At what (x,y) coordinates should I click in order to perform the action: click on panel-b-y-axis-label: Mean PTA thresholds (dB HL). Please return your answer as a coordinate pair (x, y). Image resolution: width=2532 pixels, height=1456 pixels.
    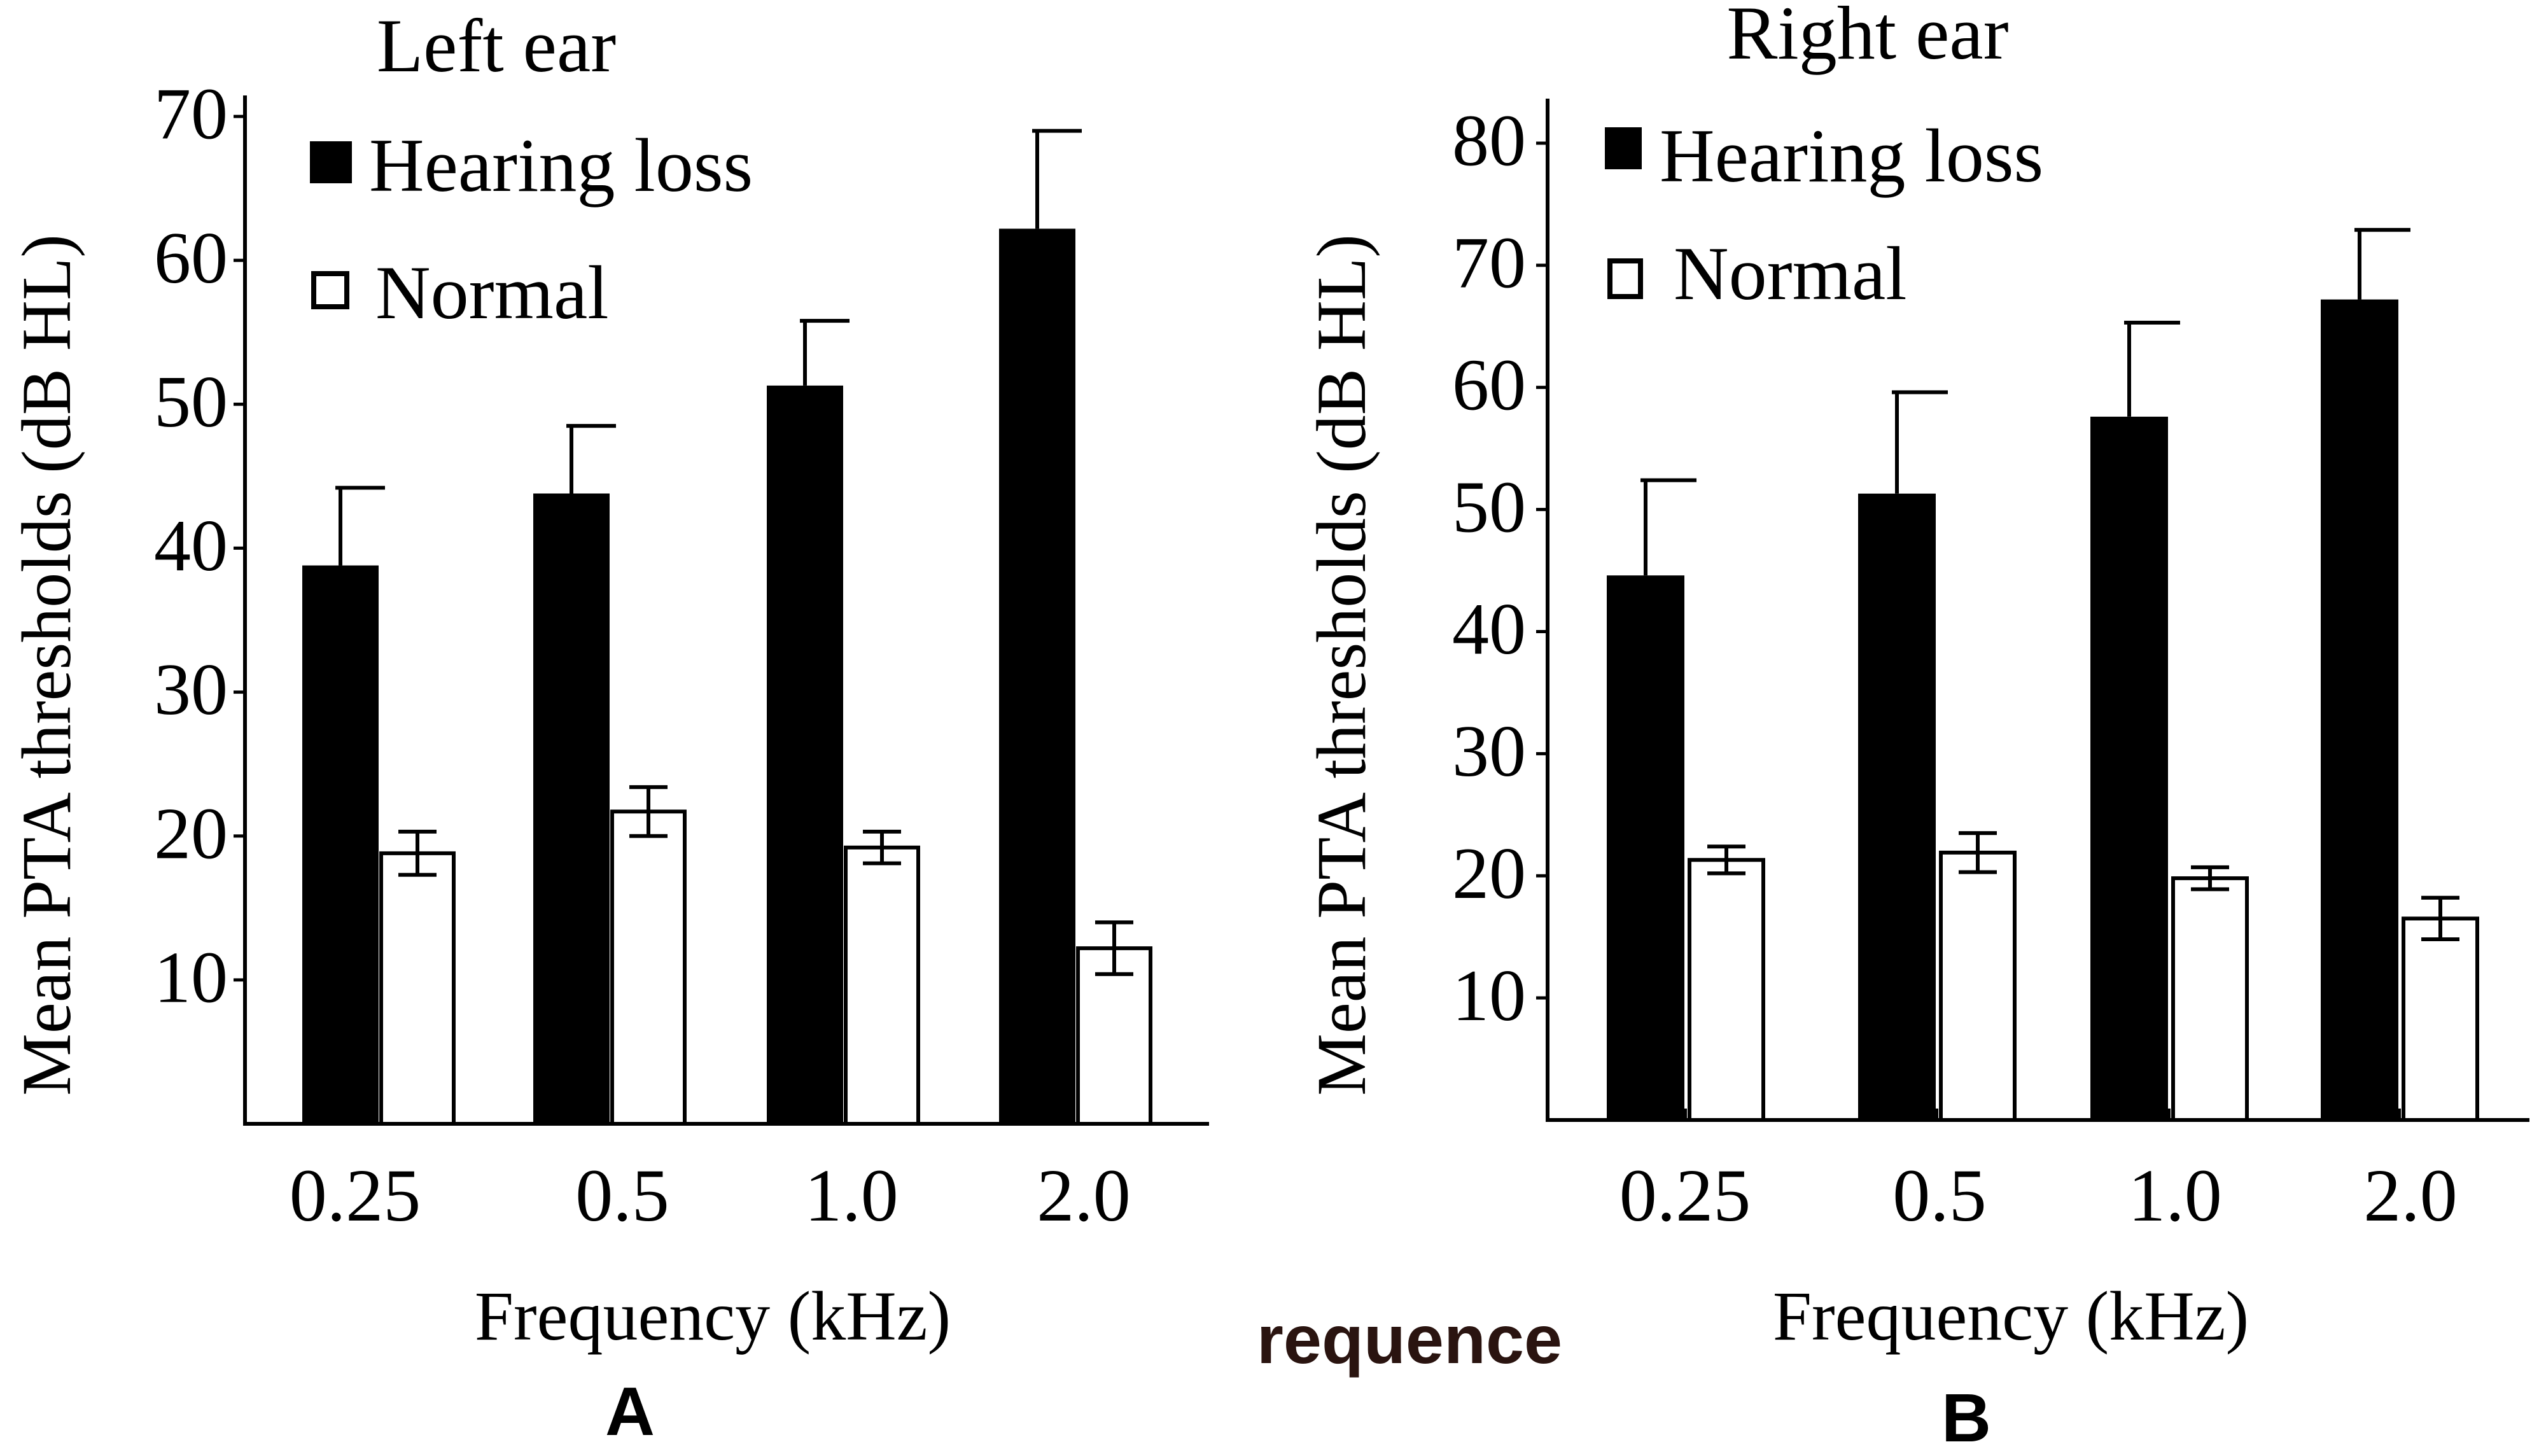
    Looking at the image, I should click on (1341, 665).